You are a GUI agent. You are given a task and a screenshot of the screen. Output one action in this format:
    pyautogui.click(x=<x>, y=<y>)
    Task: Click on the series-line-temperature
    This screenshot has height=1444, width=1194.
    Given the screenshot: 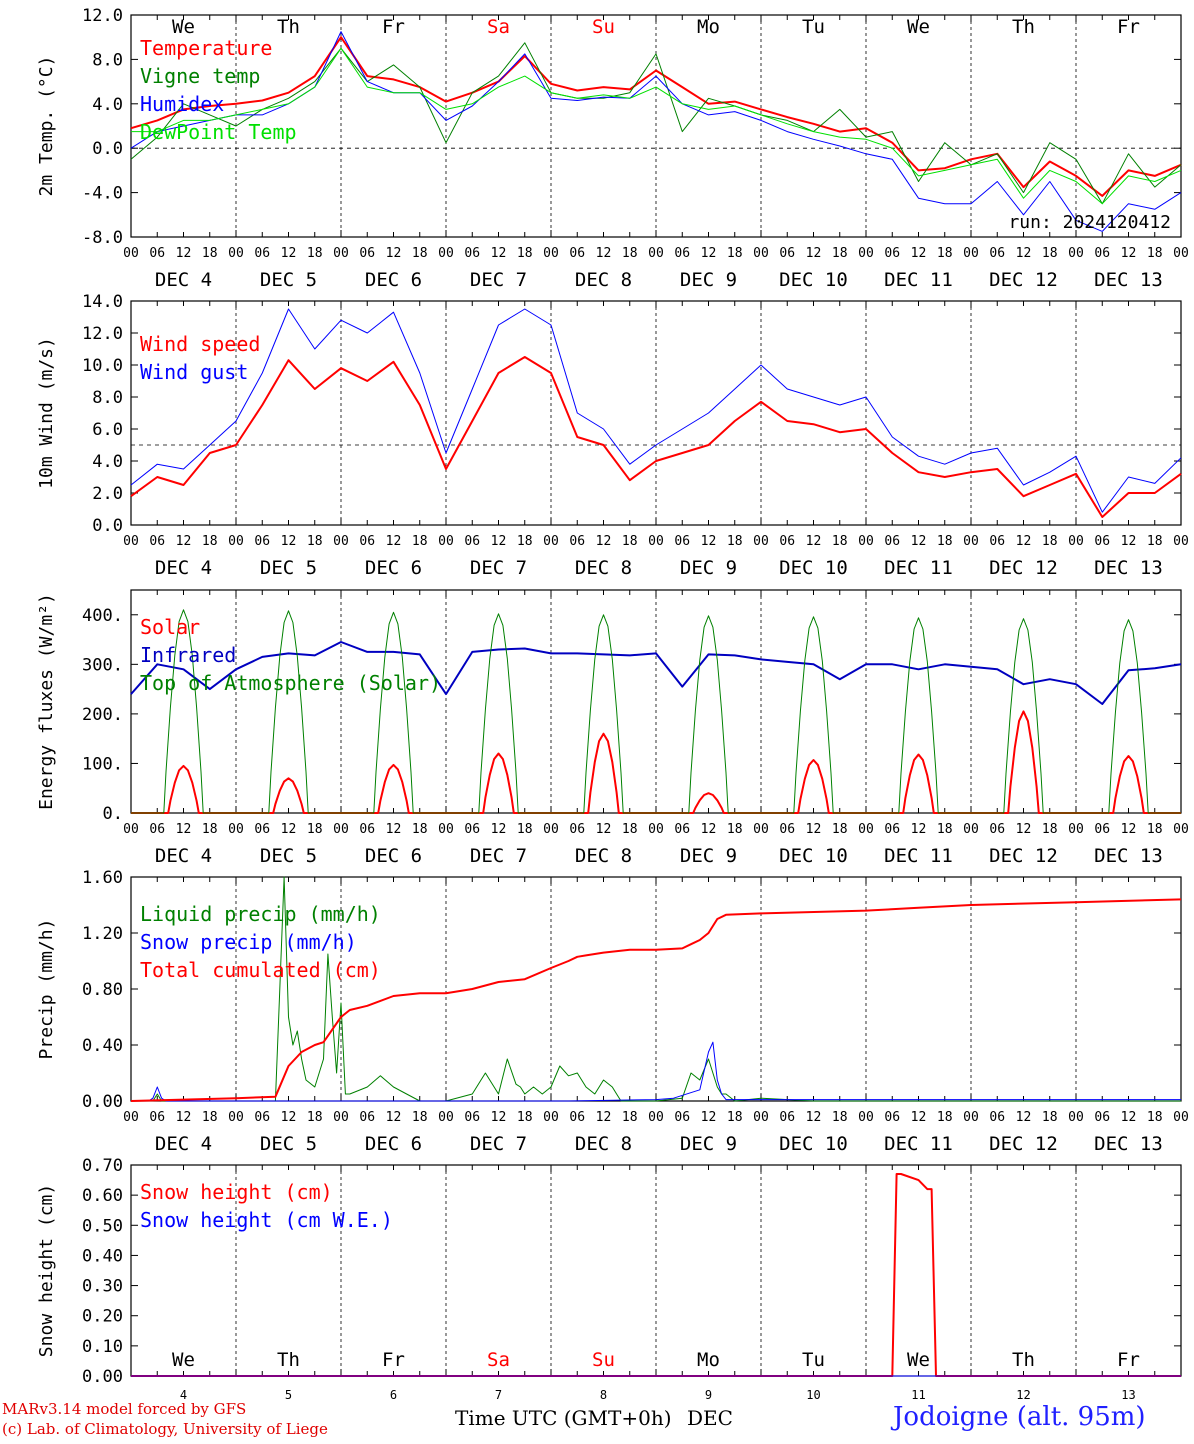 What is the action you would take?
    pyautogui.click(x=656, y=116)
    